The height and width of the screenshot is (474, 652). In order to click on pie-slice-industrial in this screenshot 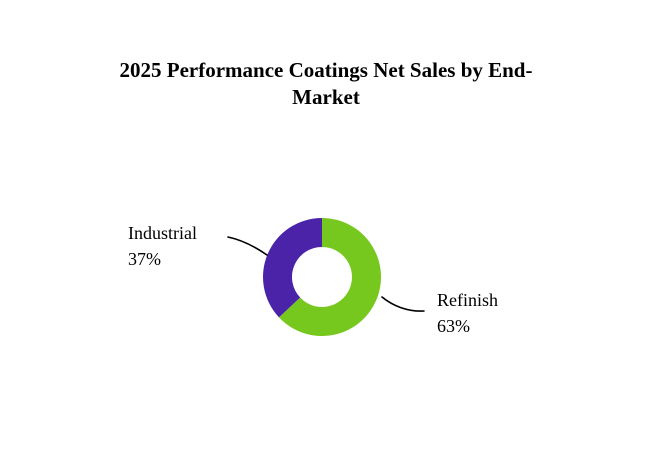, I will do `click(292, 267)`.